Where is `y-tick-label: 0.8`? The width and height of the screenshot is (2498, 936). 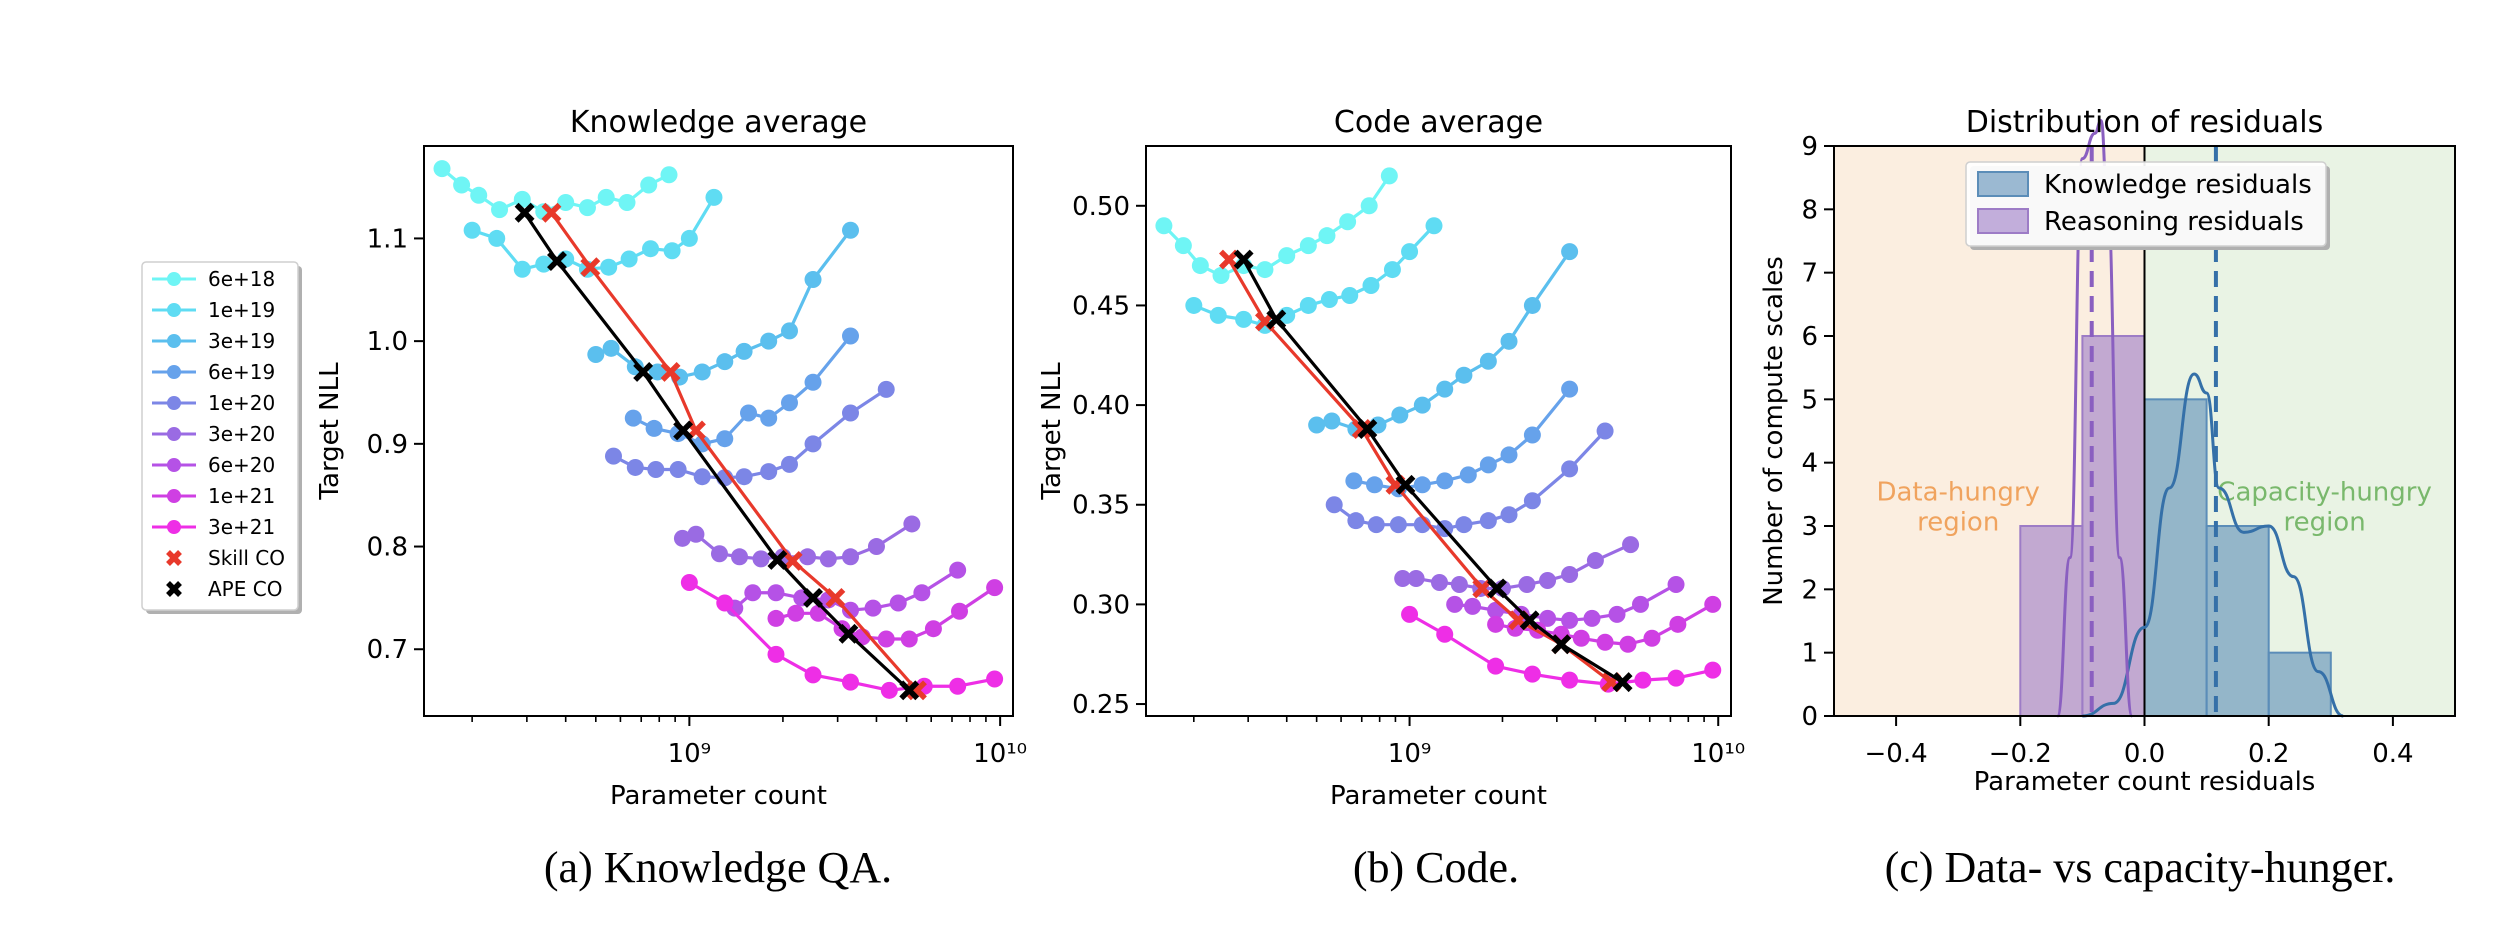 y-tick-label: 0.8 is located at coordinates (387, 548).